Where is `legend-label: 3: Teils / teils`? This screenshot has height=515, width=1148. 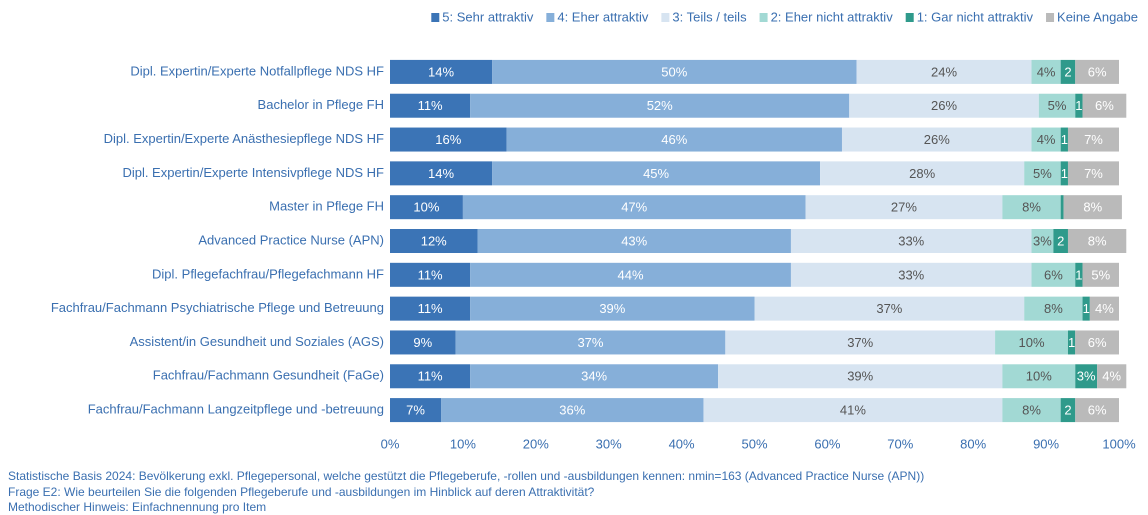
legend-label: 3: Teils / teils is located at coordinates (709, 16).